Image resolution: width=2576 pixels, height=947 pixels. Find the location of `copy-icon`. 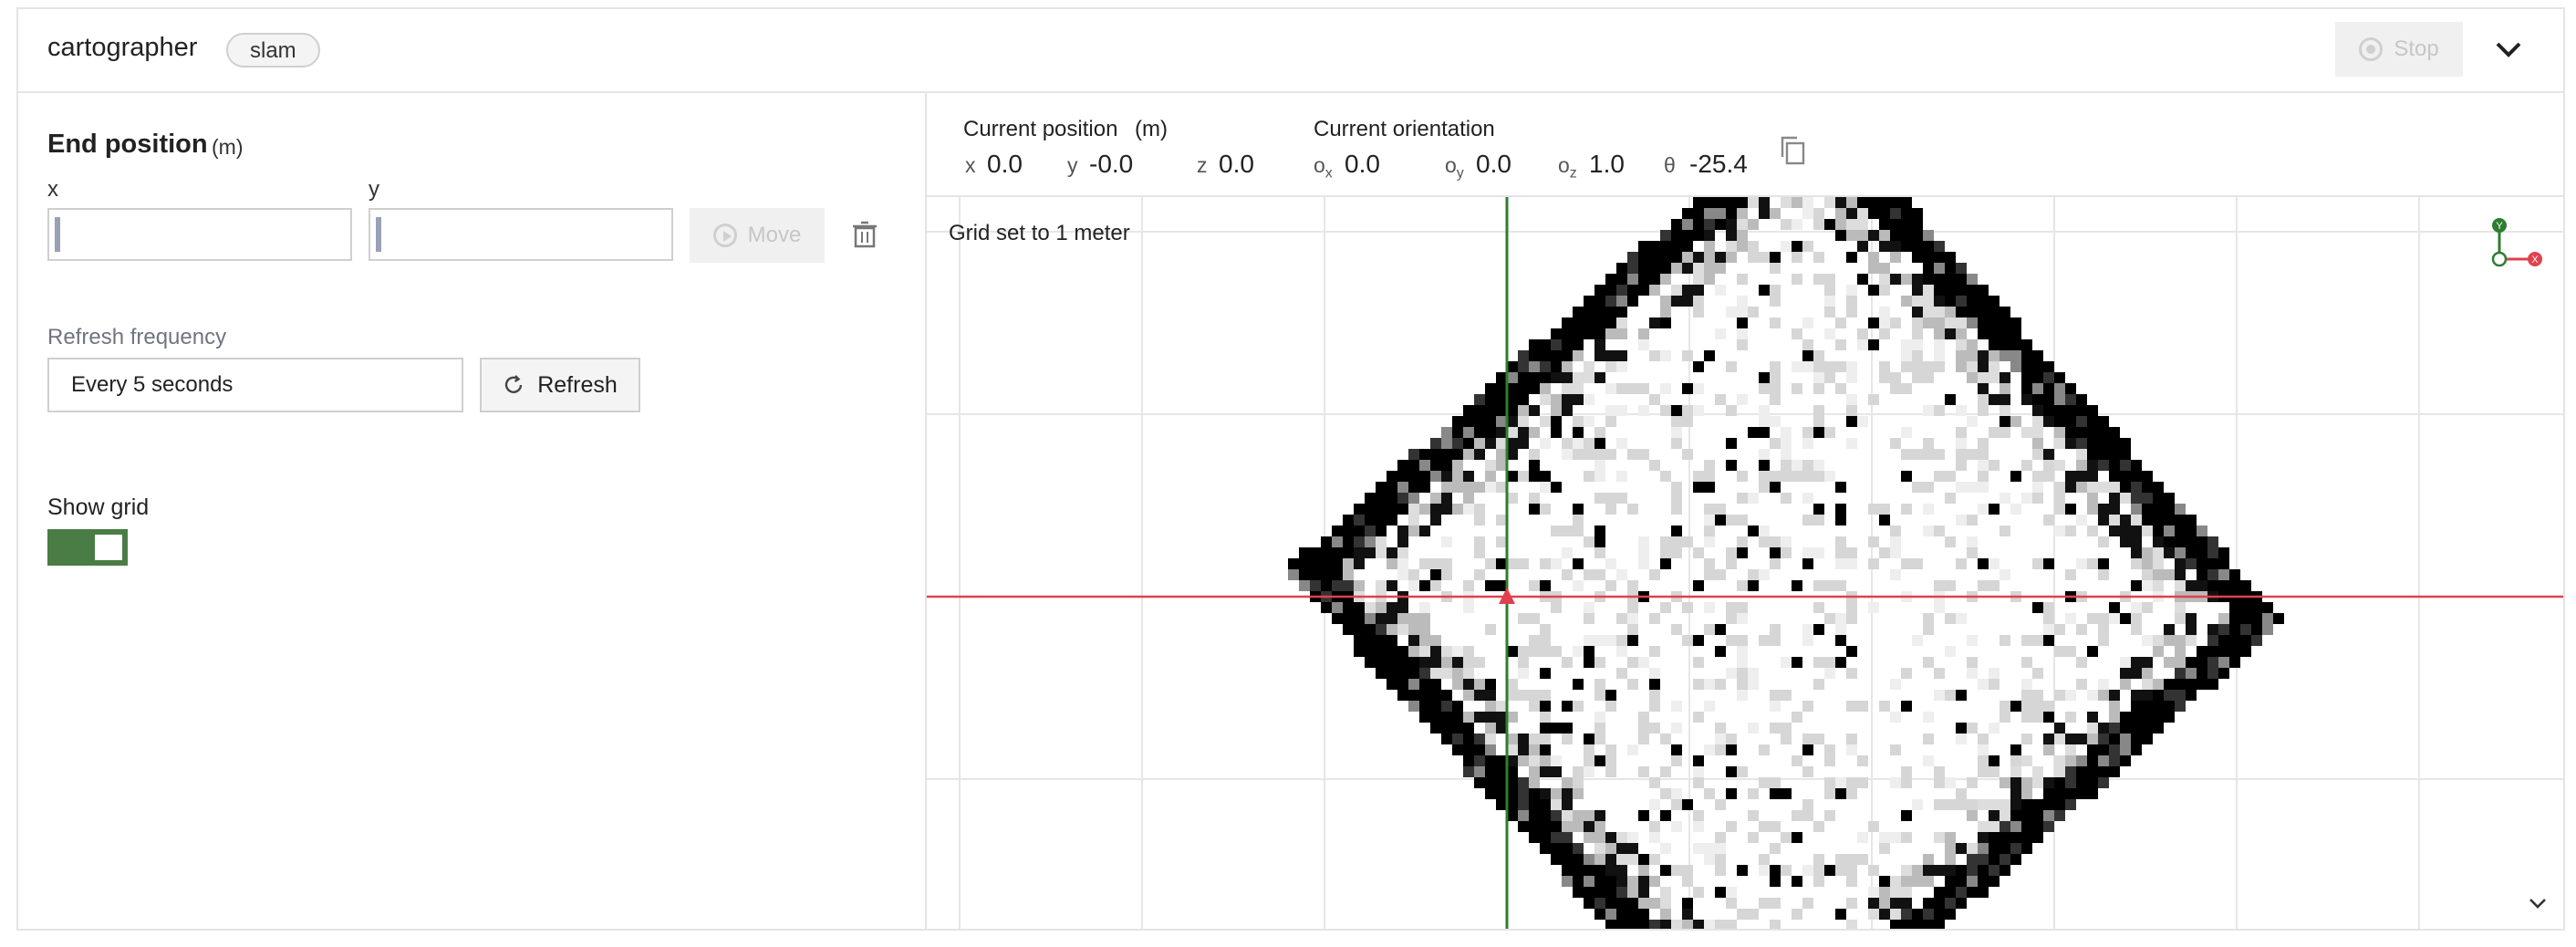

copy-icon is located at coordinates (1792, 150).